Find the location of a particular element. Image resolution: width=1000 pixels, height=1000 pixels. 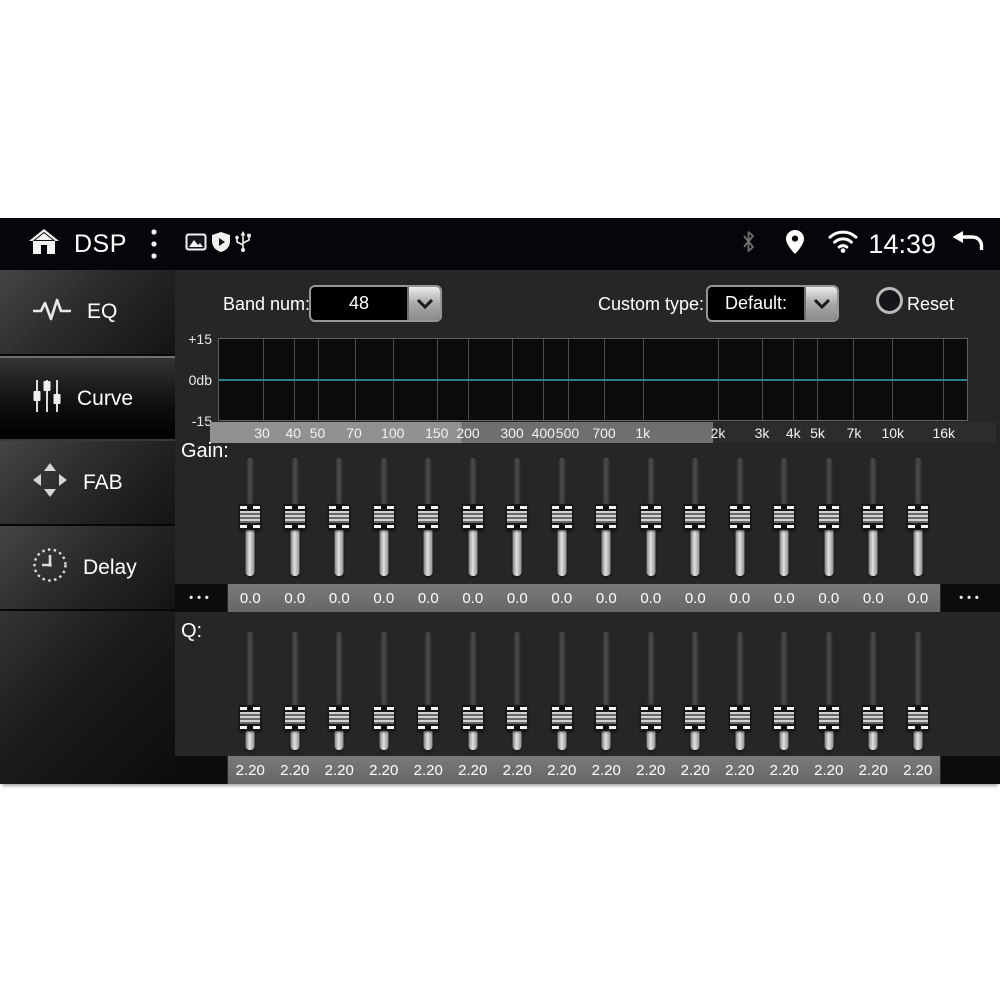

menu-kebab-icon is located at coordinates (154, 244).